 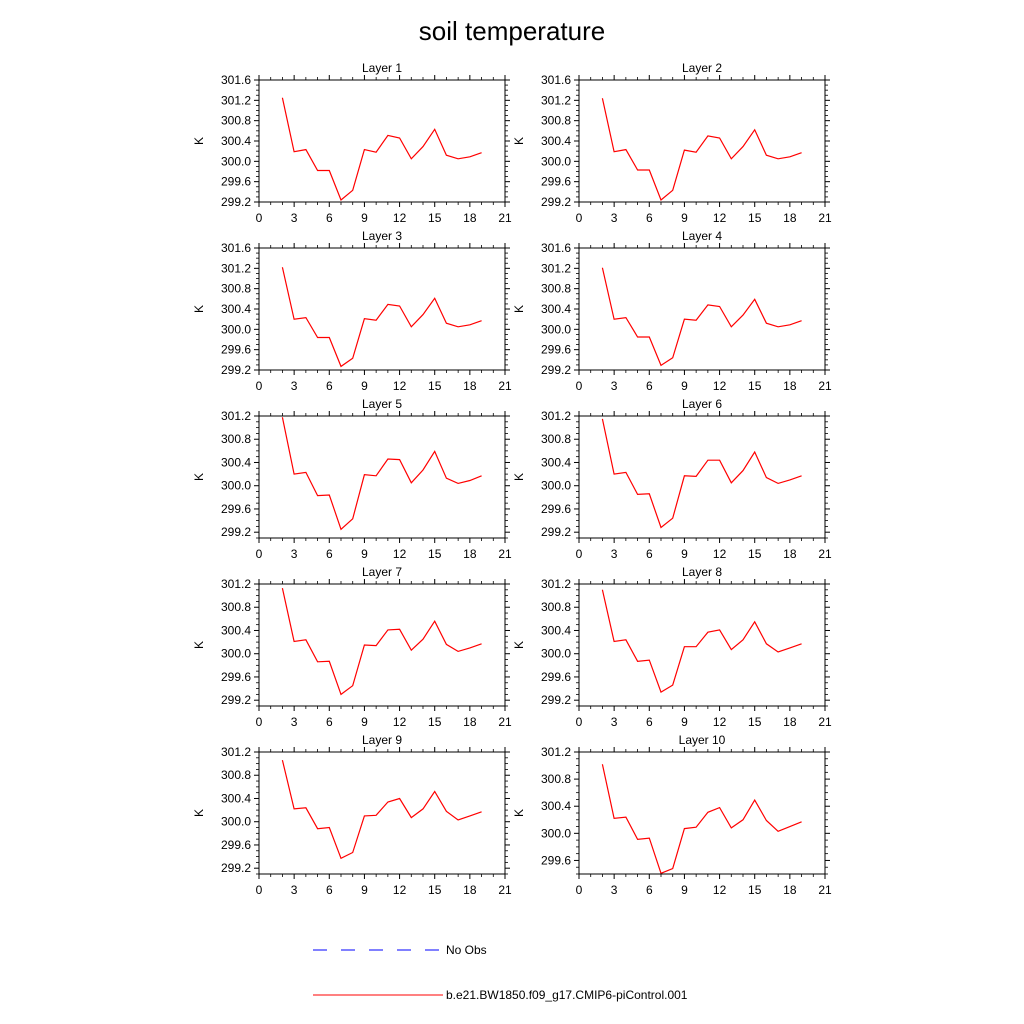 What do you see at coordinates (702, 68) in the screenshot?
I see `panel-title: Layer 2` at bounding box center [702, 68].